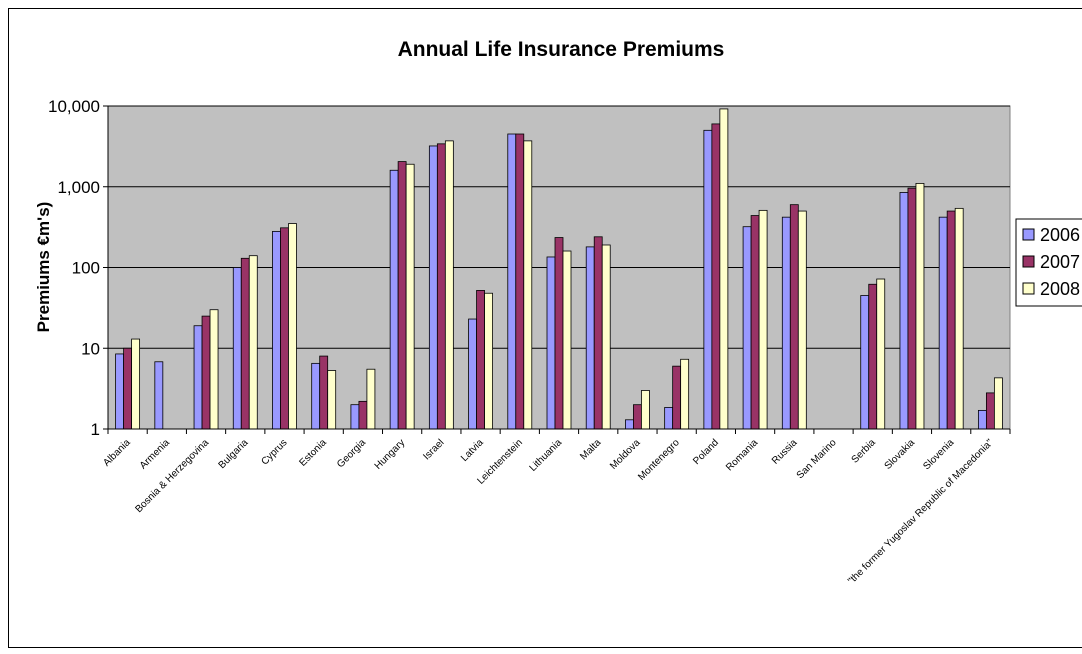  What do you see at coordinates (785, 452) in the screenshot?
I see `x-tick-label: Russia` at bounding box center [785, 452].